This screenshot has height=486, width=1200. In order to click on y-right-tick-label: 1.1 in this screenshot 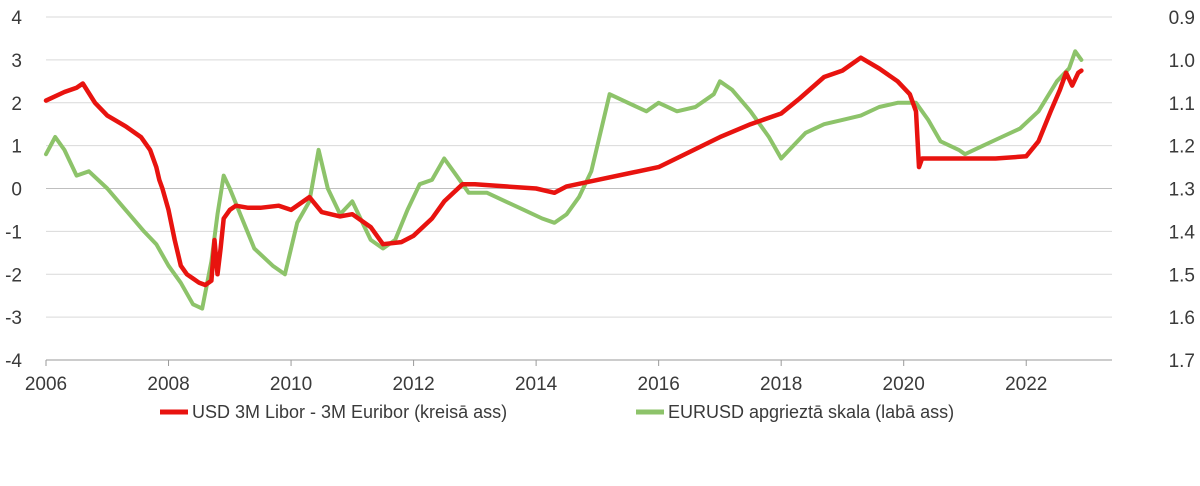, I will do `click(1182, 104)`.